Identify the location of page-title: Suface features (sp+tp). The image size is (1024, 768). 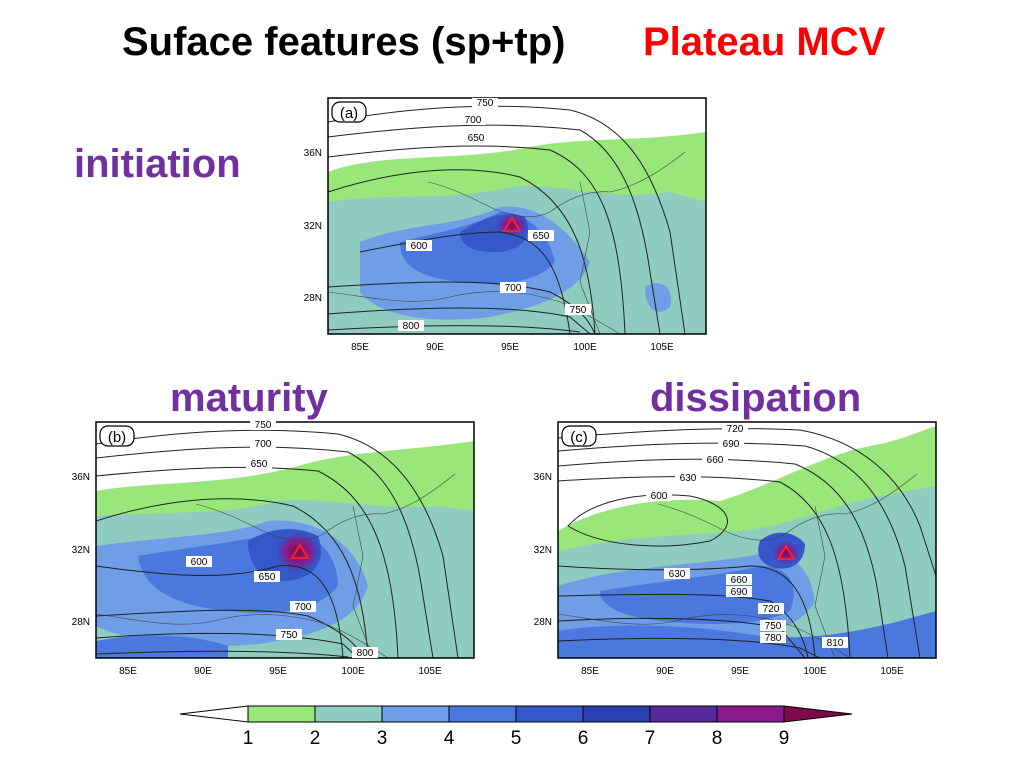
(344, 42).